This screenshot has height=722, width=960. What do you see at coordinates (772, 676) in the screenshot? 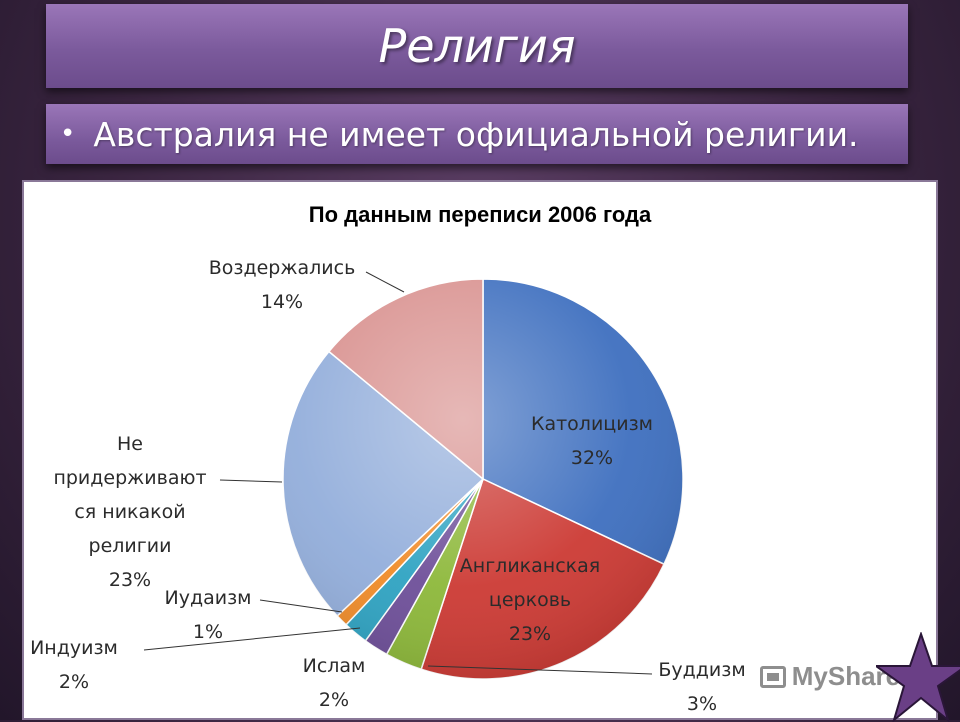
I see `myshared-logo-icon` at bounding box center [772, 676].